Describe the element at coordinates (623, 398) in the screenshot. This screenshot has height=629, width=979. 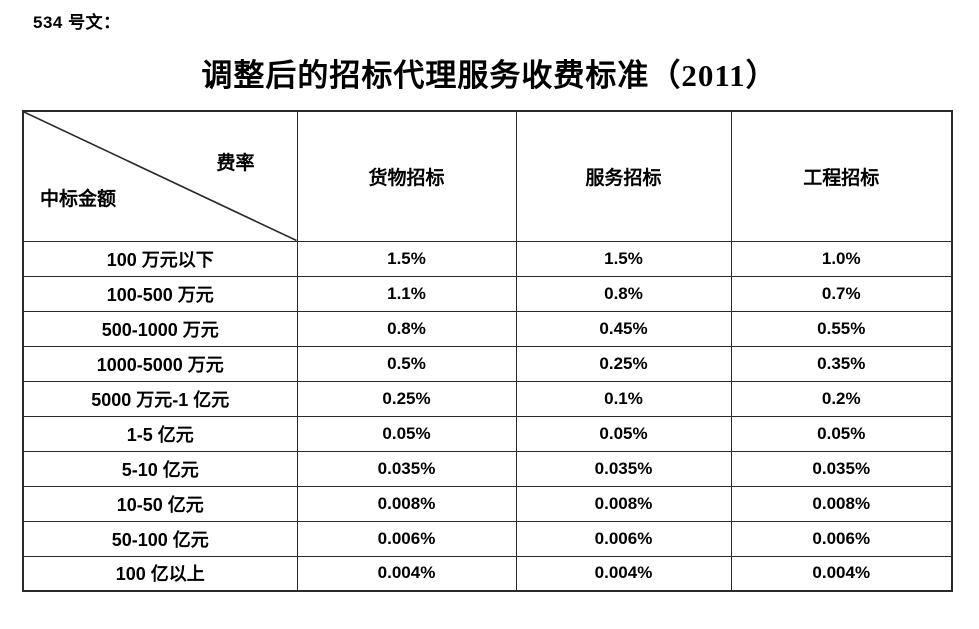
I see `rate-value-cell: 0.1%` at that location.